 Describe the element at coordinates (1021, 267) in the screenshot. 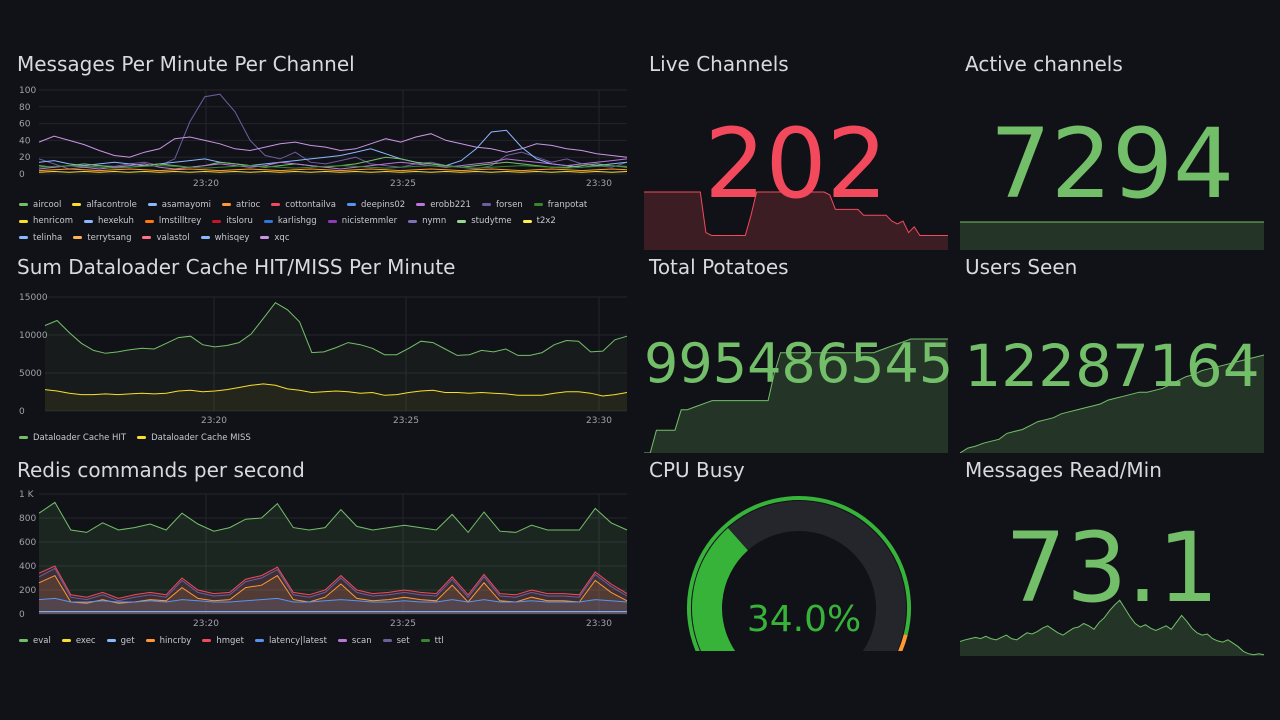

I see `panel-title: Users Seen` at that location.